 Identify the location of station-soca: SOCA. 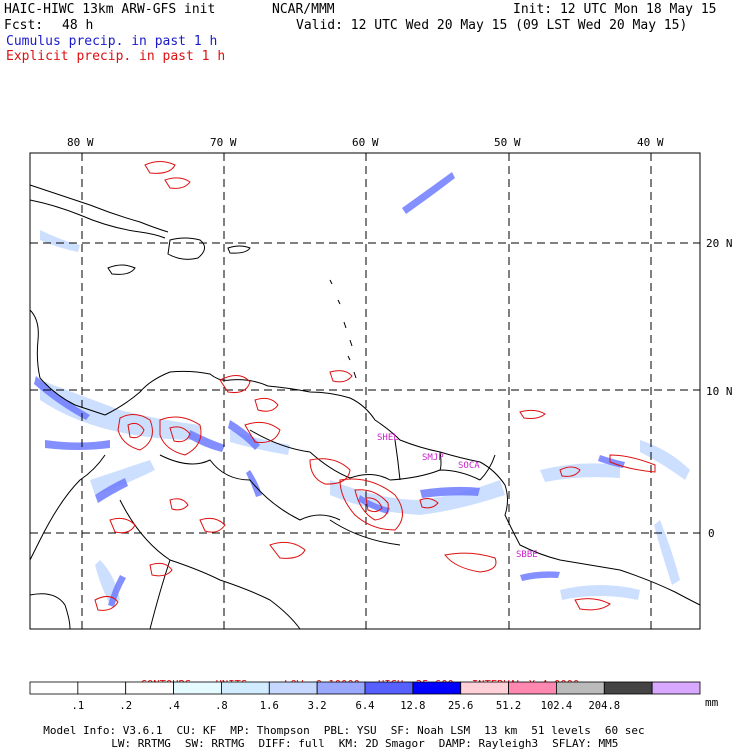
(469, 466).